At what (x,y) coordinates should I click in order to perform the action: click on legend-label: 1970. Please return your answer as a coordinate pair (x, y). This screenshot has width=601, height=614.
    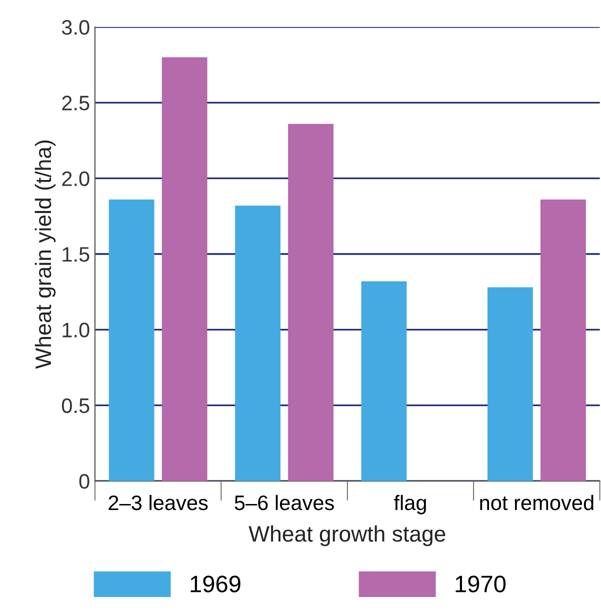
    Looking at the image, I should click on (481, 584).